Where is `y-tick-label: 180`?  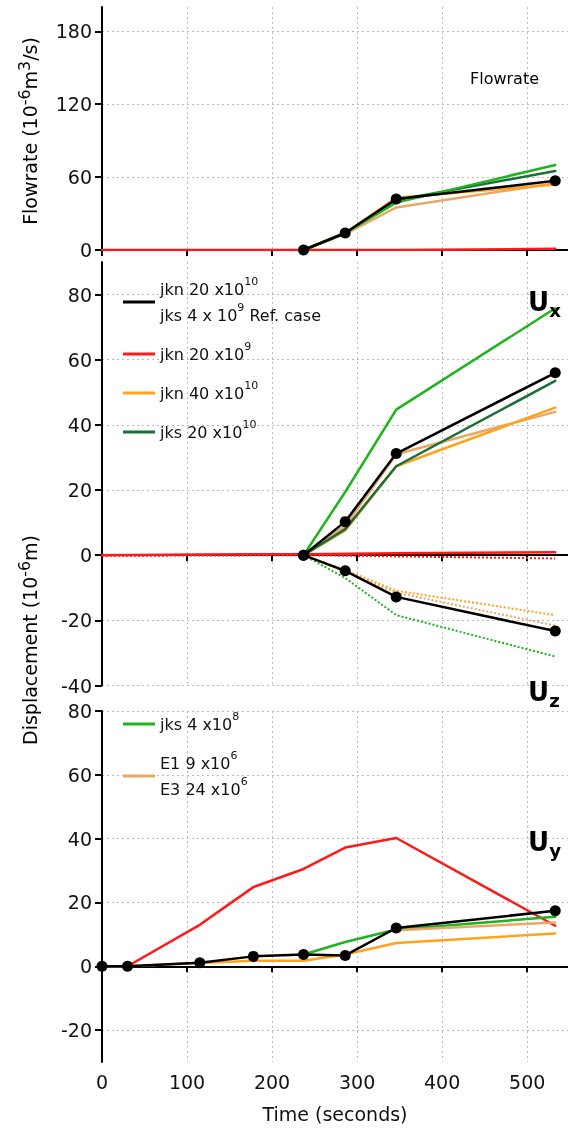 y-tick-label: 180 is located at coordinates (73, 31).